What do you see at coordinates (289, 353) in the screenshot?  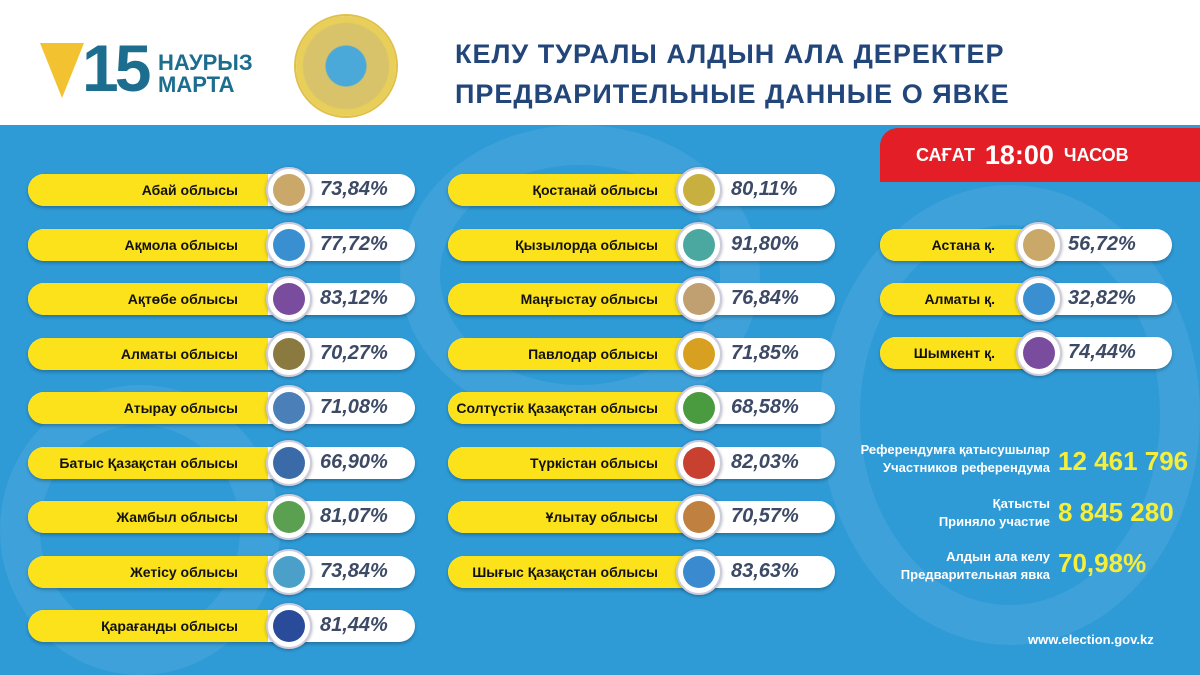 I see `almaty-region-emblem-icon` at bounding box center [289, 353].